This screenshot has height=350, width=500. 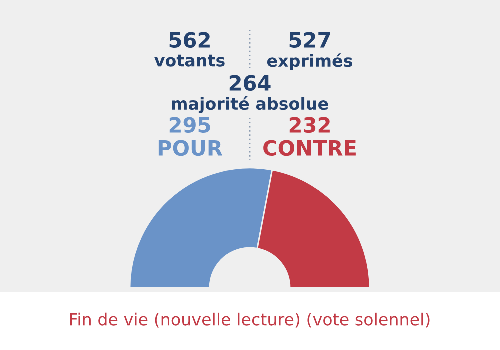 What do you see at coordinates (309, 51) in the screenshot?
I see `text: 527 exprimés` at bounding box center [309, 51].